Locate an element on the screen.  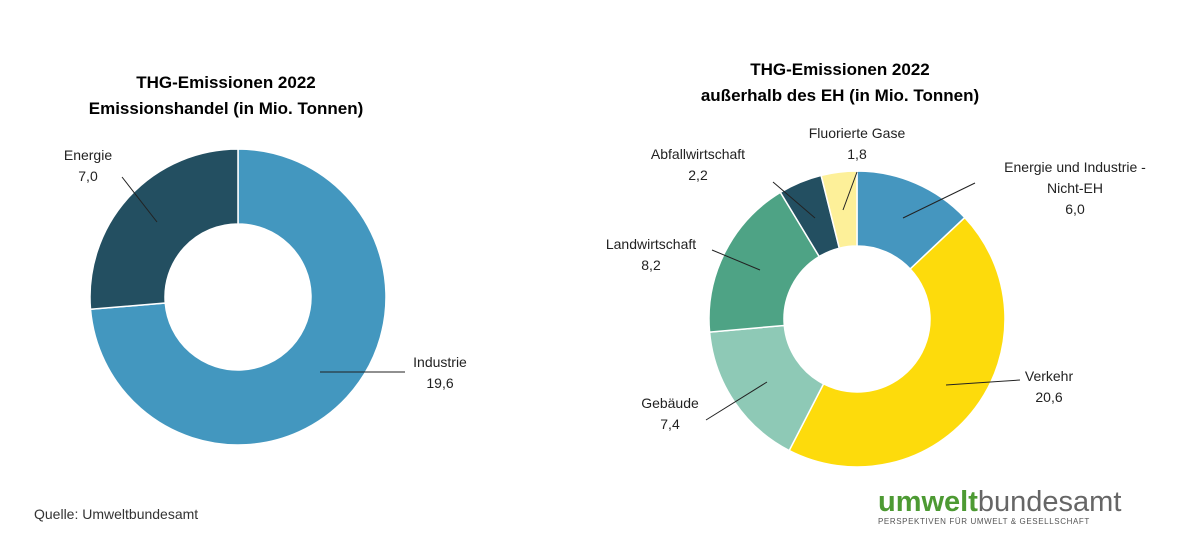
category-label: Fluorierte Gase is located at coordinates (857, 133).